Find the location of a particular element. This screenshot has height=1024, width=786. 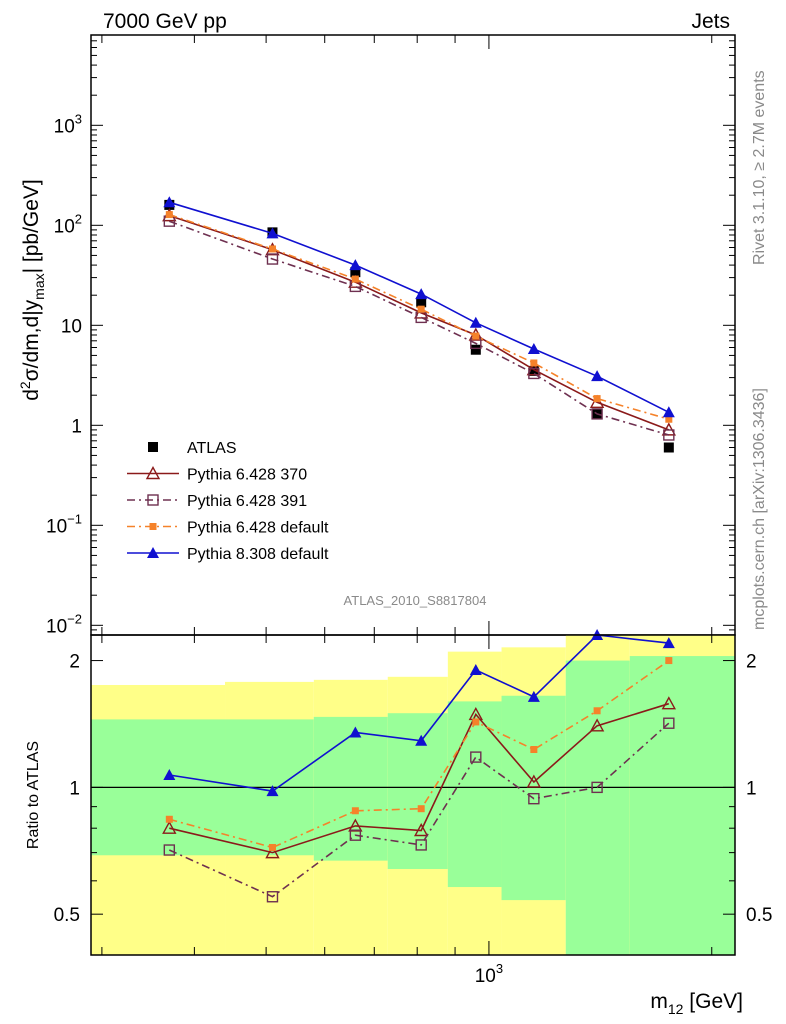

main-y-tick-label: 10² is located at coordinates (68, 224).